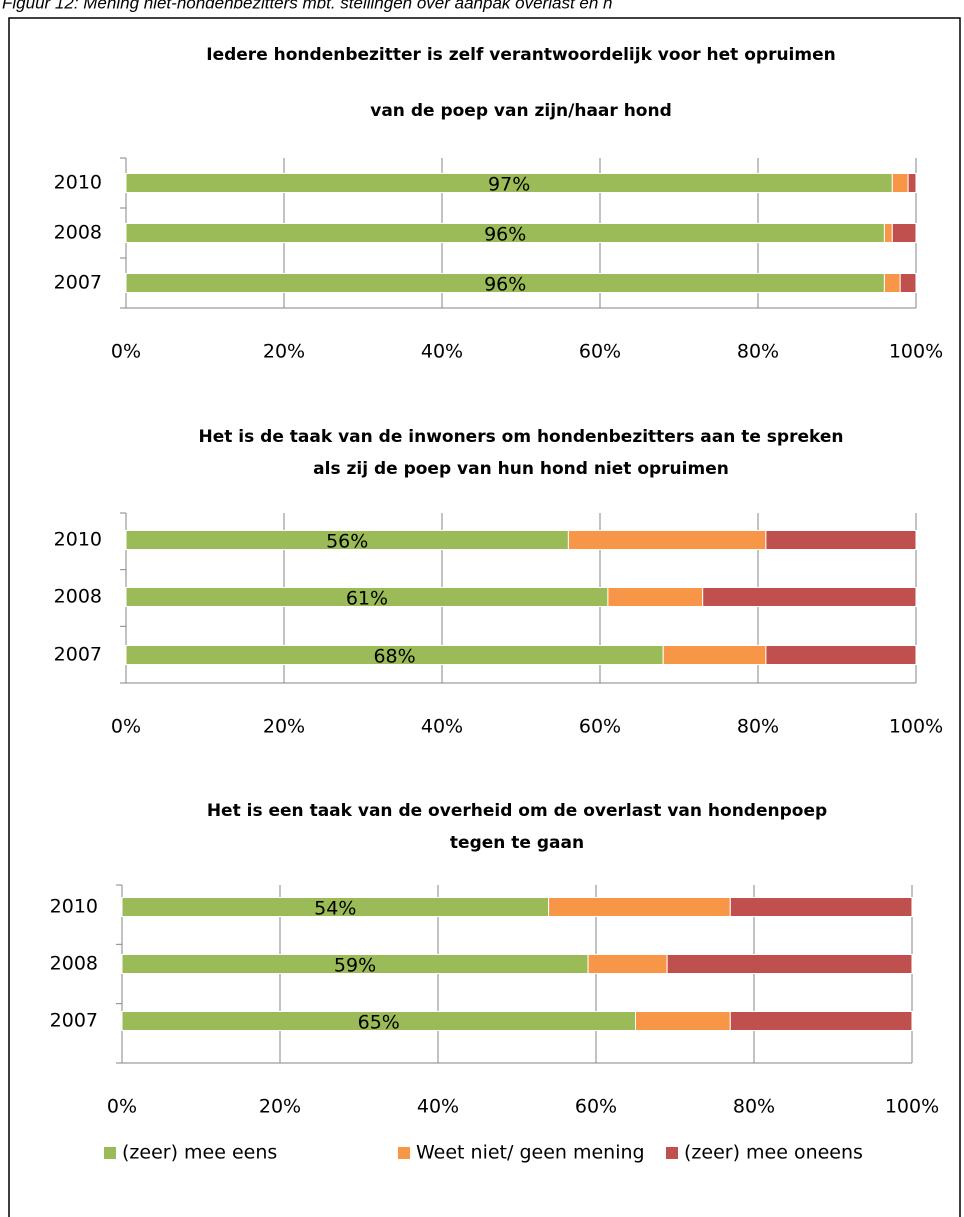 Image resolution: width=964 pixels, height=1217 pixels. I want to click on legend-label: (zeer) mee eens, so click(199, 1153).